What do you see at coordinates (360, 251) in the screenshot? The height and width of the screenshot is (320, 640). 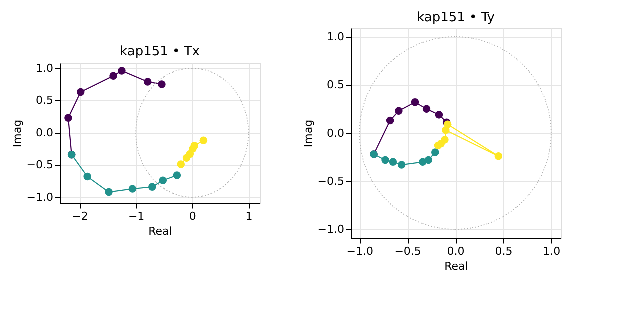 I see `x-tick-label: −1.0` at bounding box center [360, 251].